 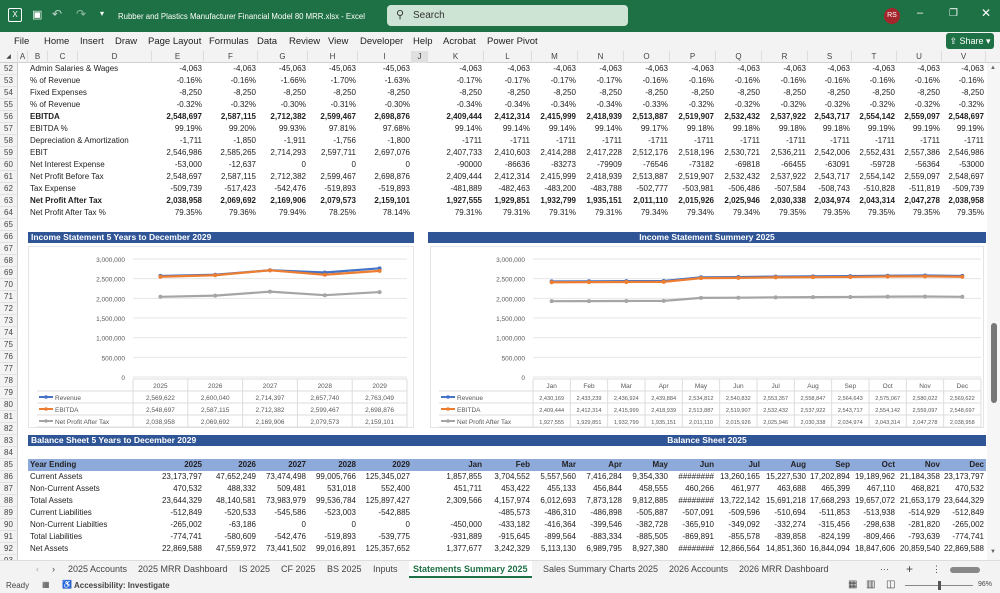 What do you see at coordinates (23, 57) in the screenshot?
I see `column-header-A: A` at bounding box center [23, 57].